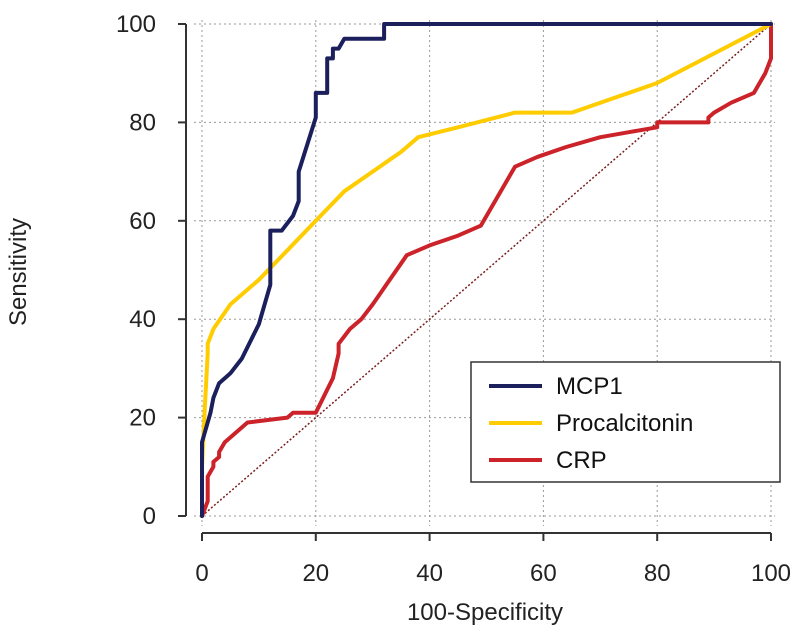  Describe the element at coordinates (581, 460) in the screenshot. I see `legend-label-crp: CRP` at that location.